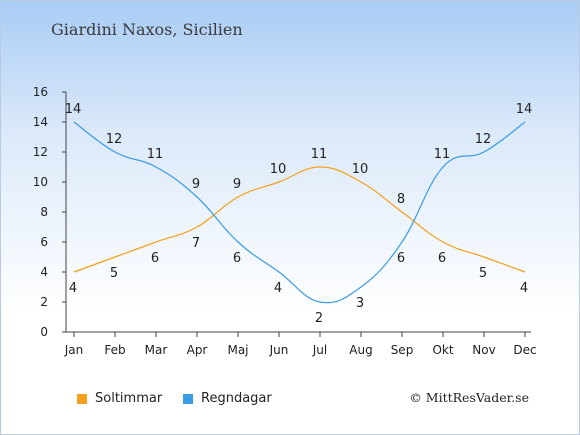  What do you see at coordinates (40, 182) in the screenshot?
I see `y-tick-label: 10` at bounding box center [40, 182].